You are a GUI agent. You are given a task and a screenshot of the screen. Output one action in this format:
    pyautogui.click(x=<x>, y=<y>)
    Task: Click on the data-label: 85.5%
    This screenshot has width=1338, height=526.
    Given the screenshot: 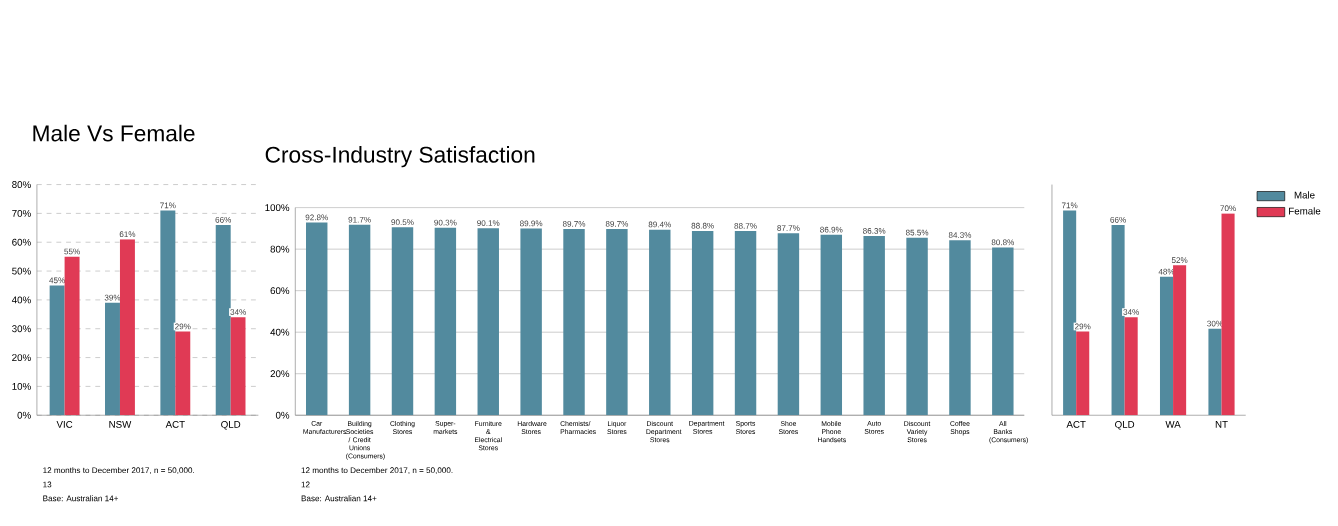 What is the action you would take?
    pyautogui.click(x=917, y=232)
    